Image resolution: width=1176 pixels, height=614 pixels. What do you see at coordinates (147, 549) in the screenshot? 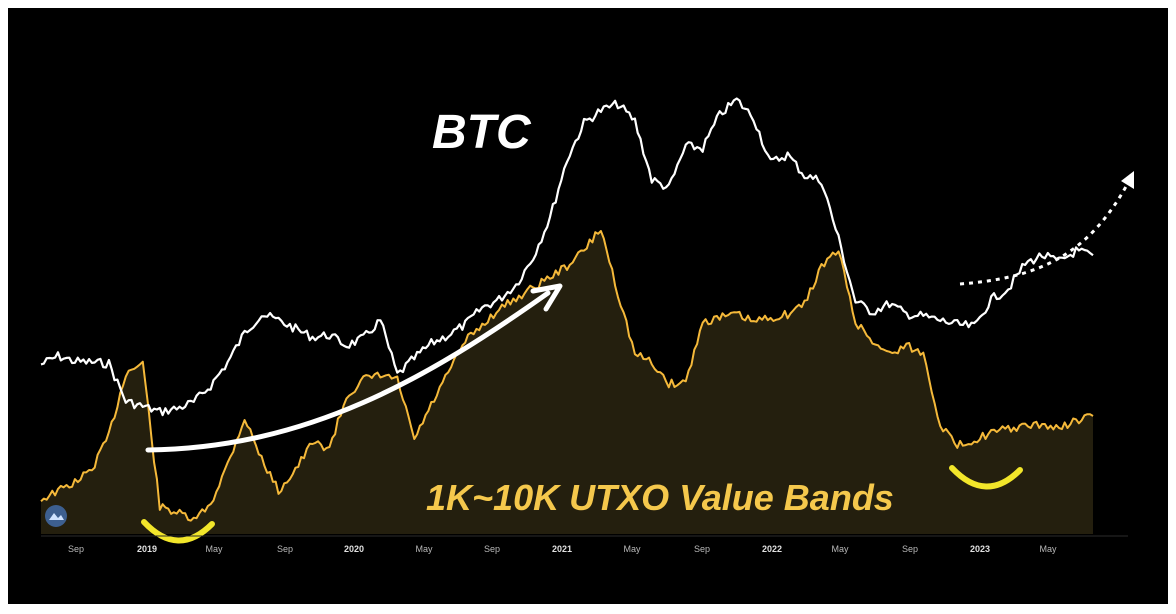
I see `x-tick-label: 2019` at bounding box center [147, 549].